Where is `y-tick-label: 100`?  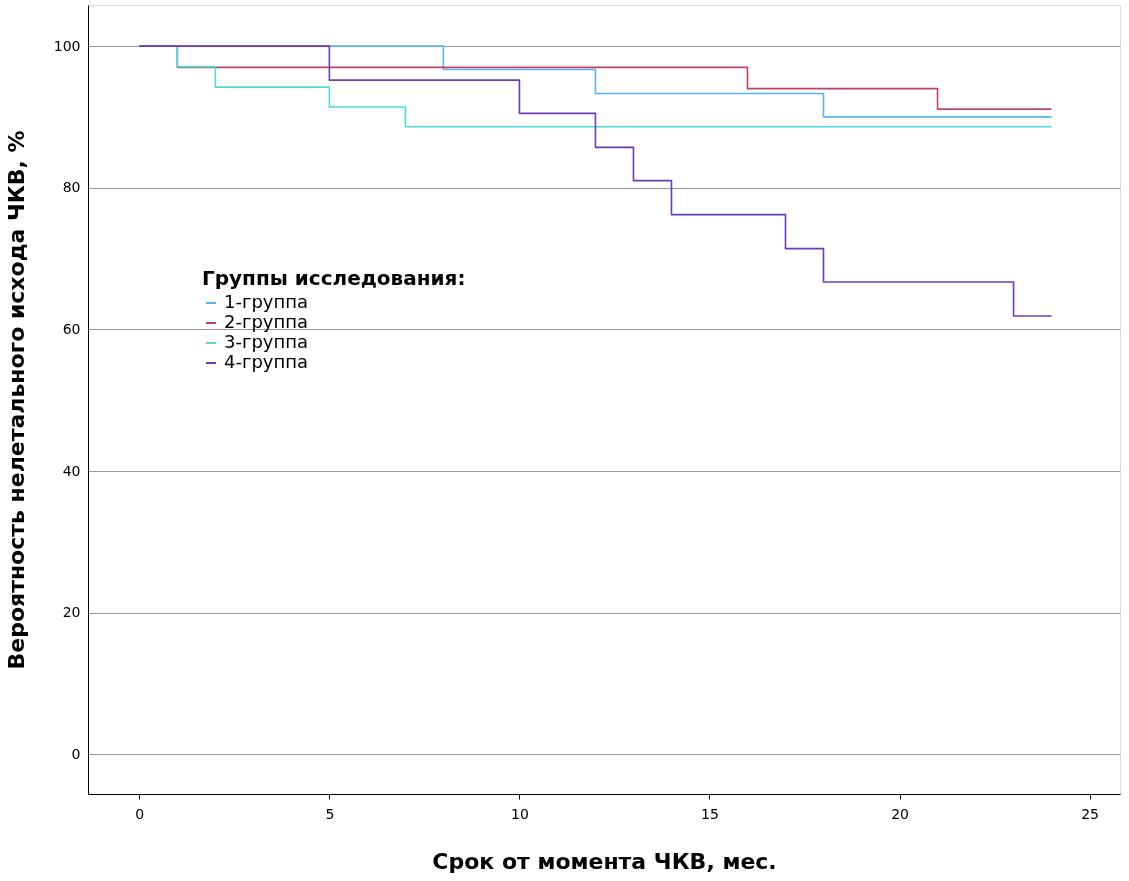
y-tick-label: 100 is located at coordinates (67, 45).